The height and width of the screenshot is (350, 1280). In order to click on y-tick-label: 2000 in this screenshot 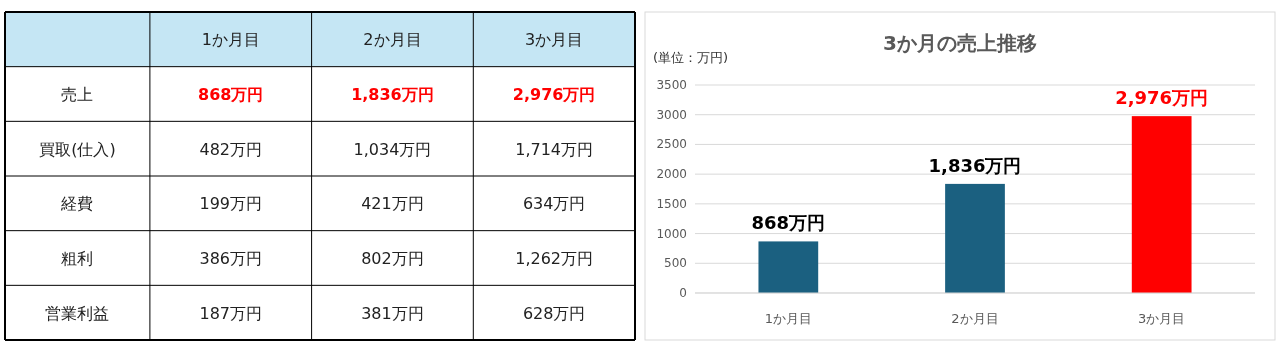, I will do `click(671, 174)`.